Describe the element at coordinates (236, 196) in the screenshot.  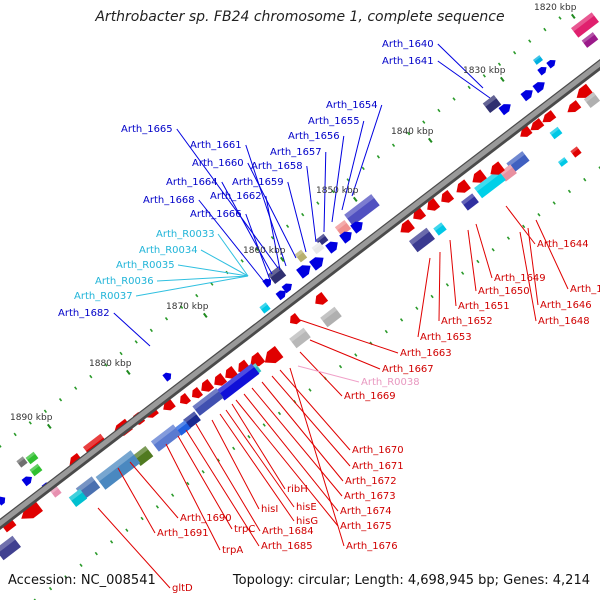
I see `gene-label: Arth_1662` at that location.